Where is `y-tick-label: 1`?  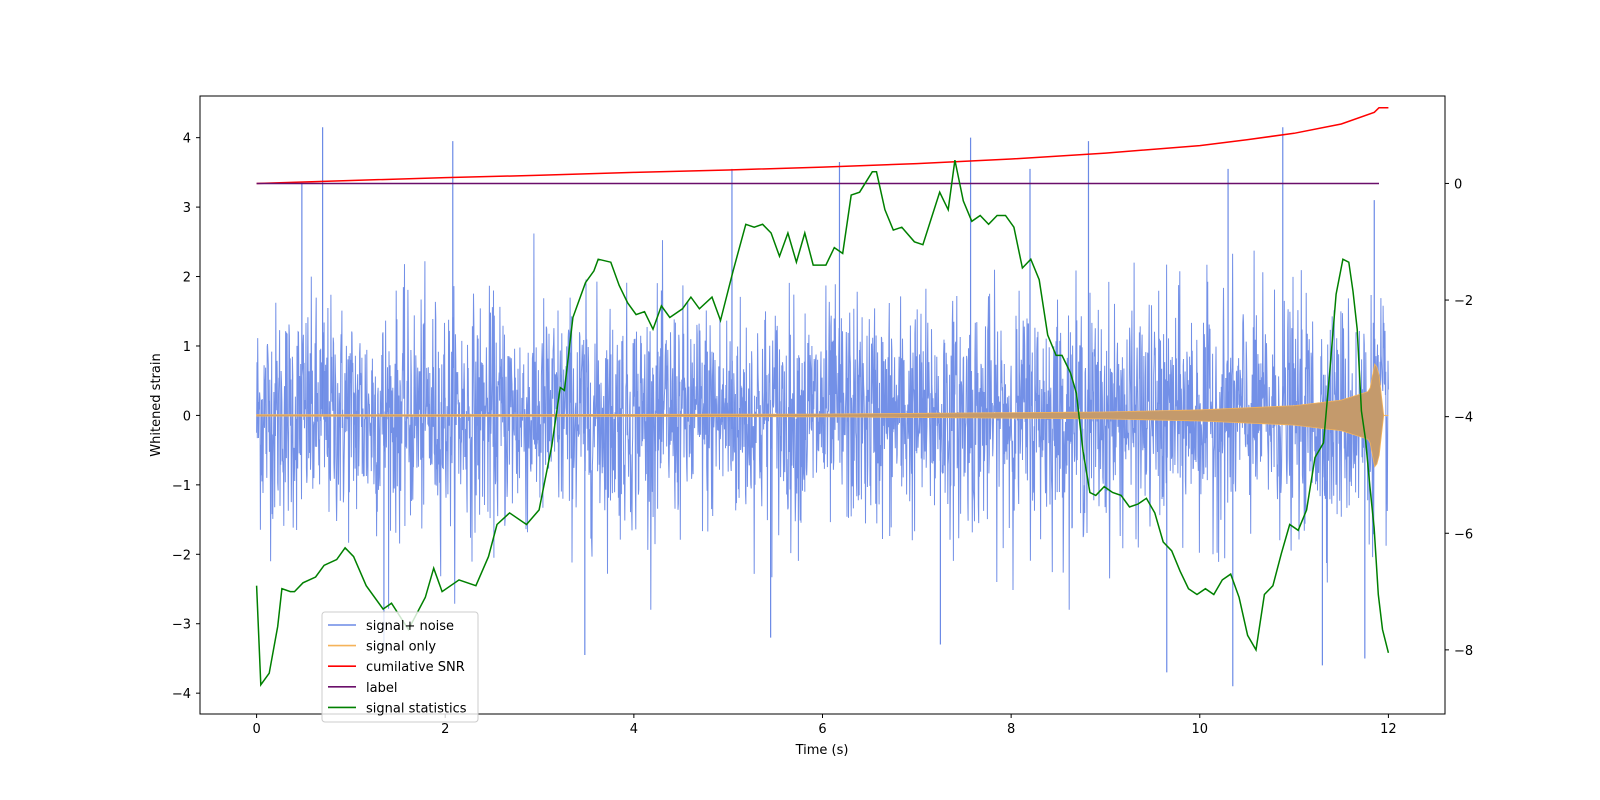 y-tick-label: 1 is located at coordinates (187, 347).